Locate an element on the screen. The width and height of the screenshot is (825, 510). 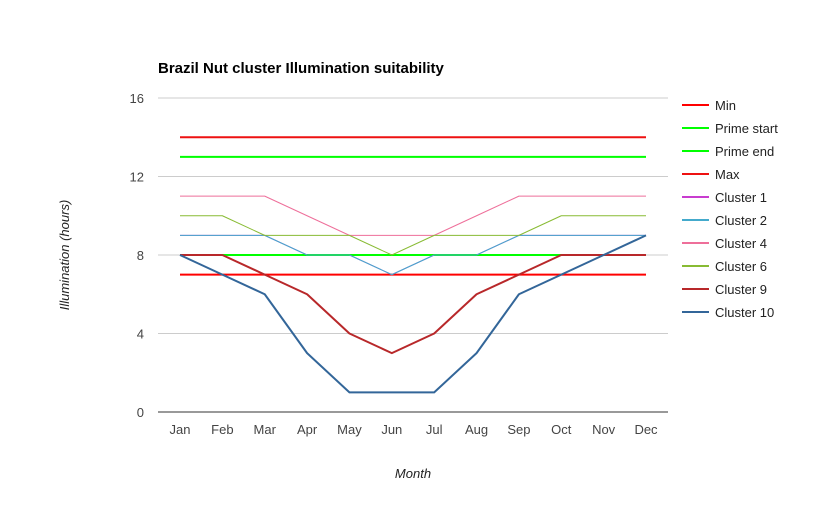
y-tick-label: 0 is located at coordinates (140, 412).